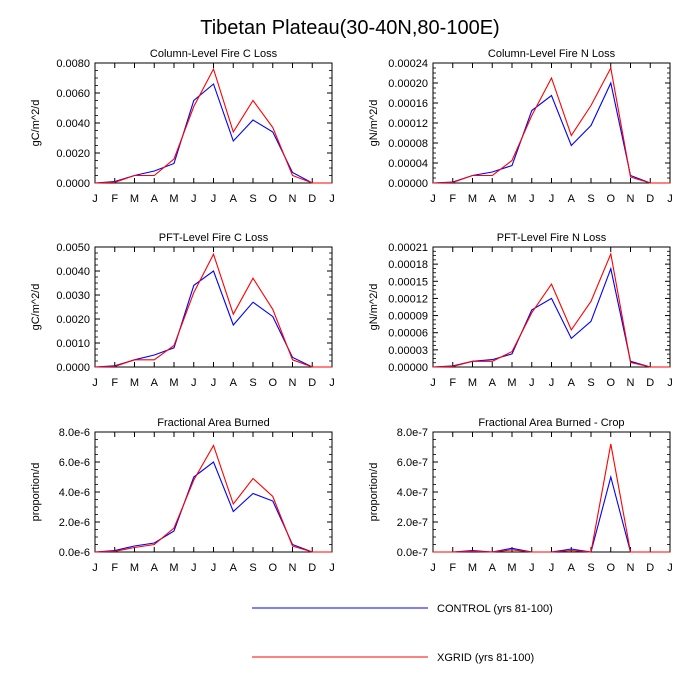 The image size is (700, 700). I want to click on y-tick-label: 0.00024, so click(408, 64).